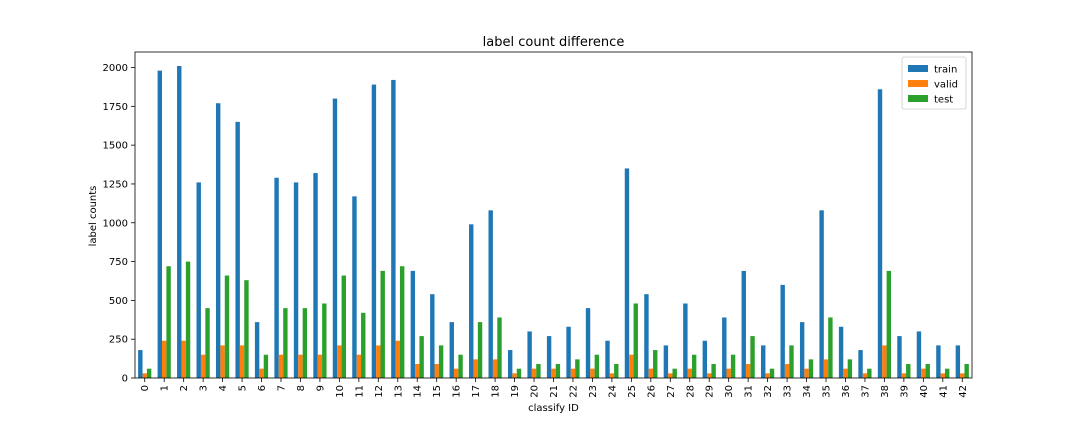 The width and height of the screenshot is (1080, 437). I want to click on x-tick-label: 26, so click(651, 391).